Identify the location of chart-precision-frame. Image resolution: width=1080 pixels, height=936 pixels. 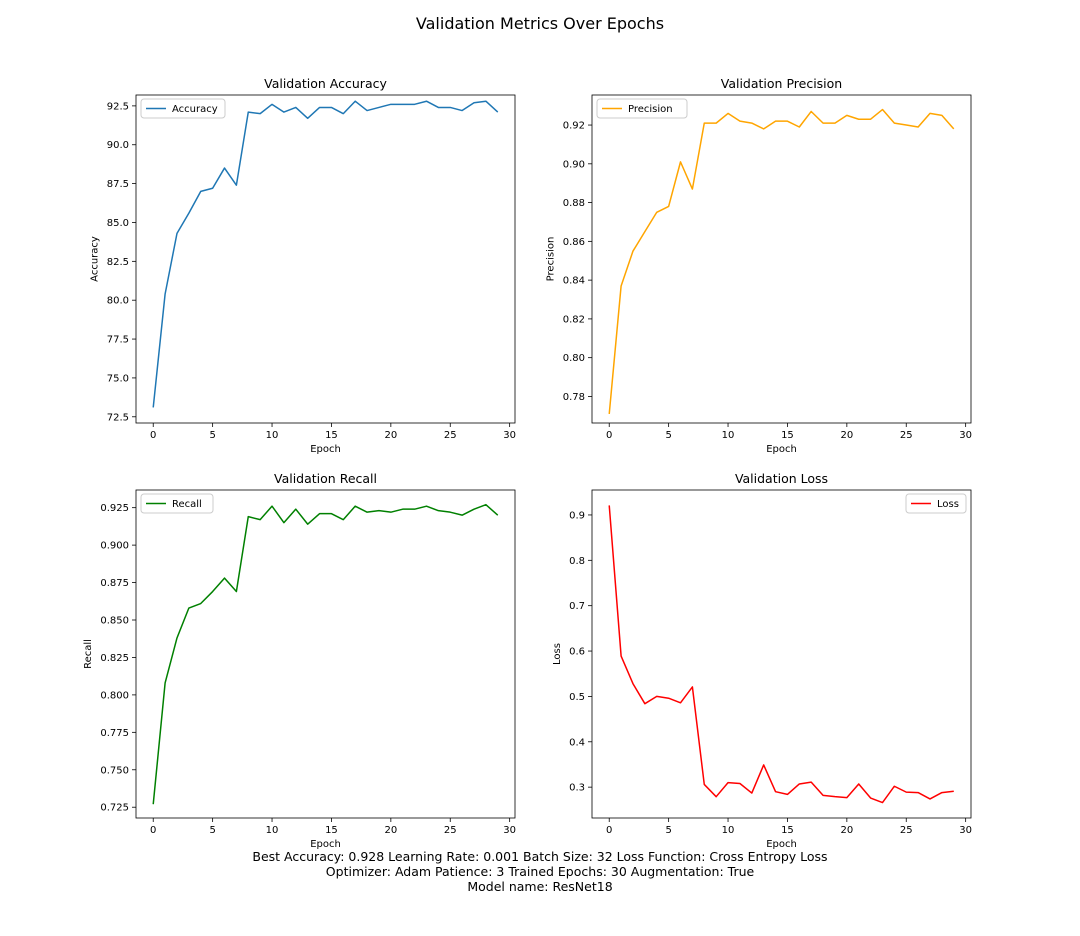
(781, 259).